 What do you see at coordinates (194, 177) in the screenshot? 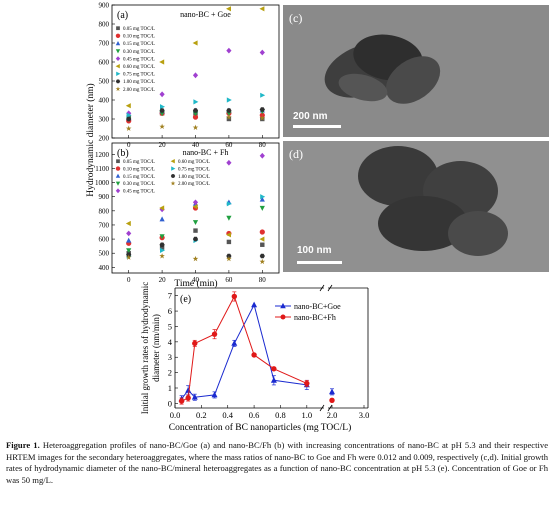
I see `legend-label-b: 1.00 mg TOC/L` at bounding box center [194, 177].